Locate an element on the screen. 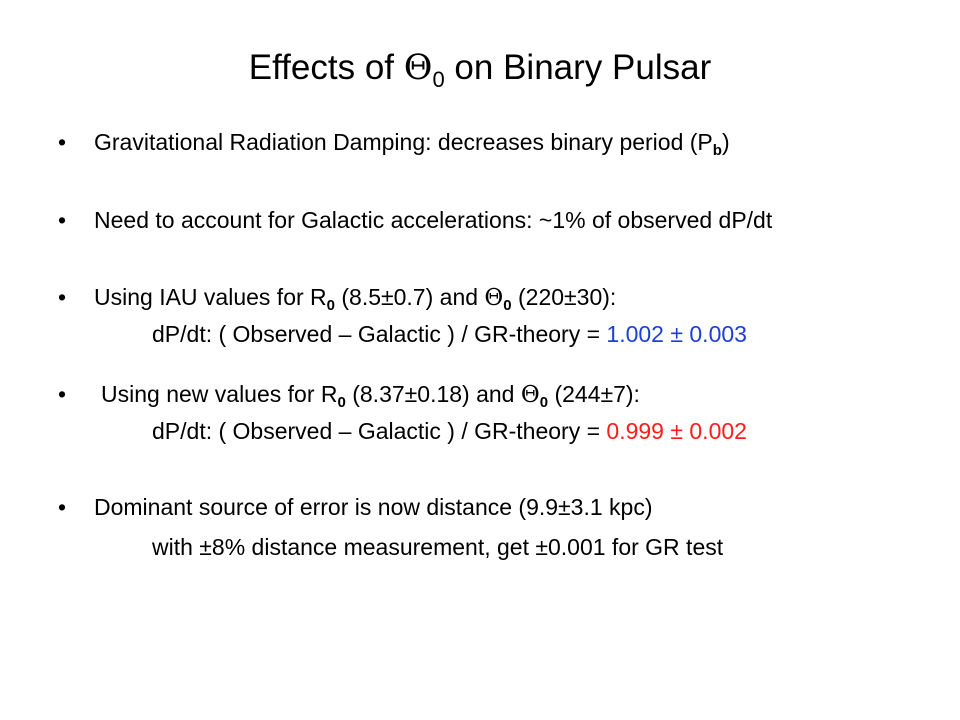 The width and height of the screenshot is (960, 720). pb-subscript: b is located at coordinates (717, 150).